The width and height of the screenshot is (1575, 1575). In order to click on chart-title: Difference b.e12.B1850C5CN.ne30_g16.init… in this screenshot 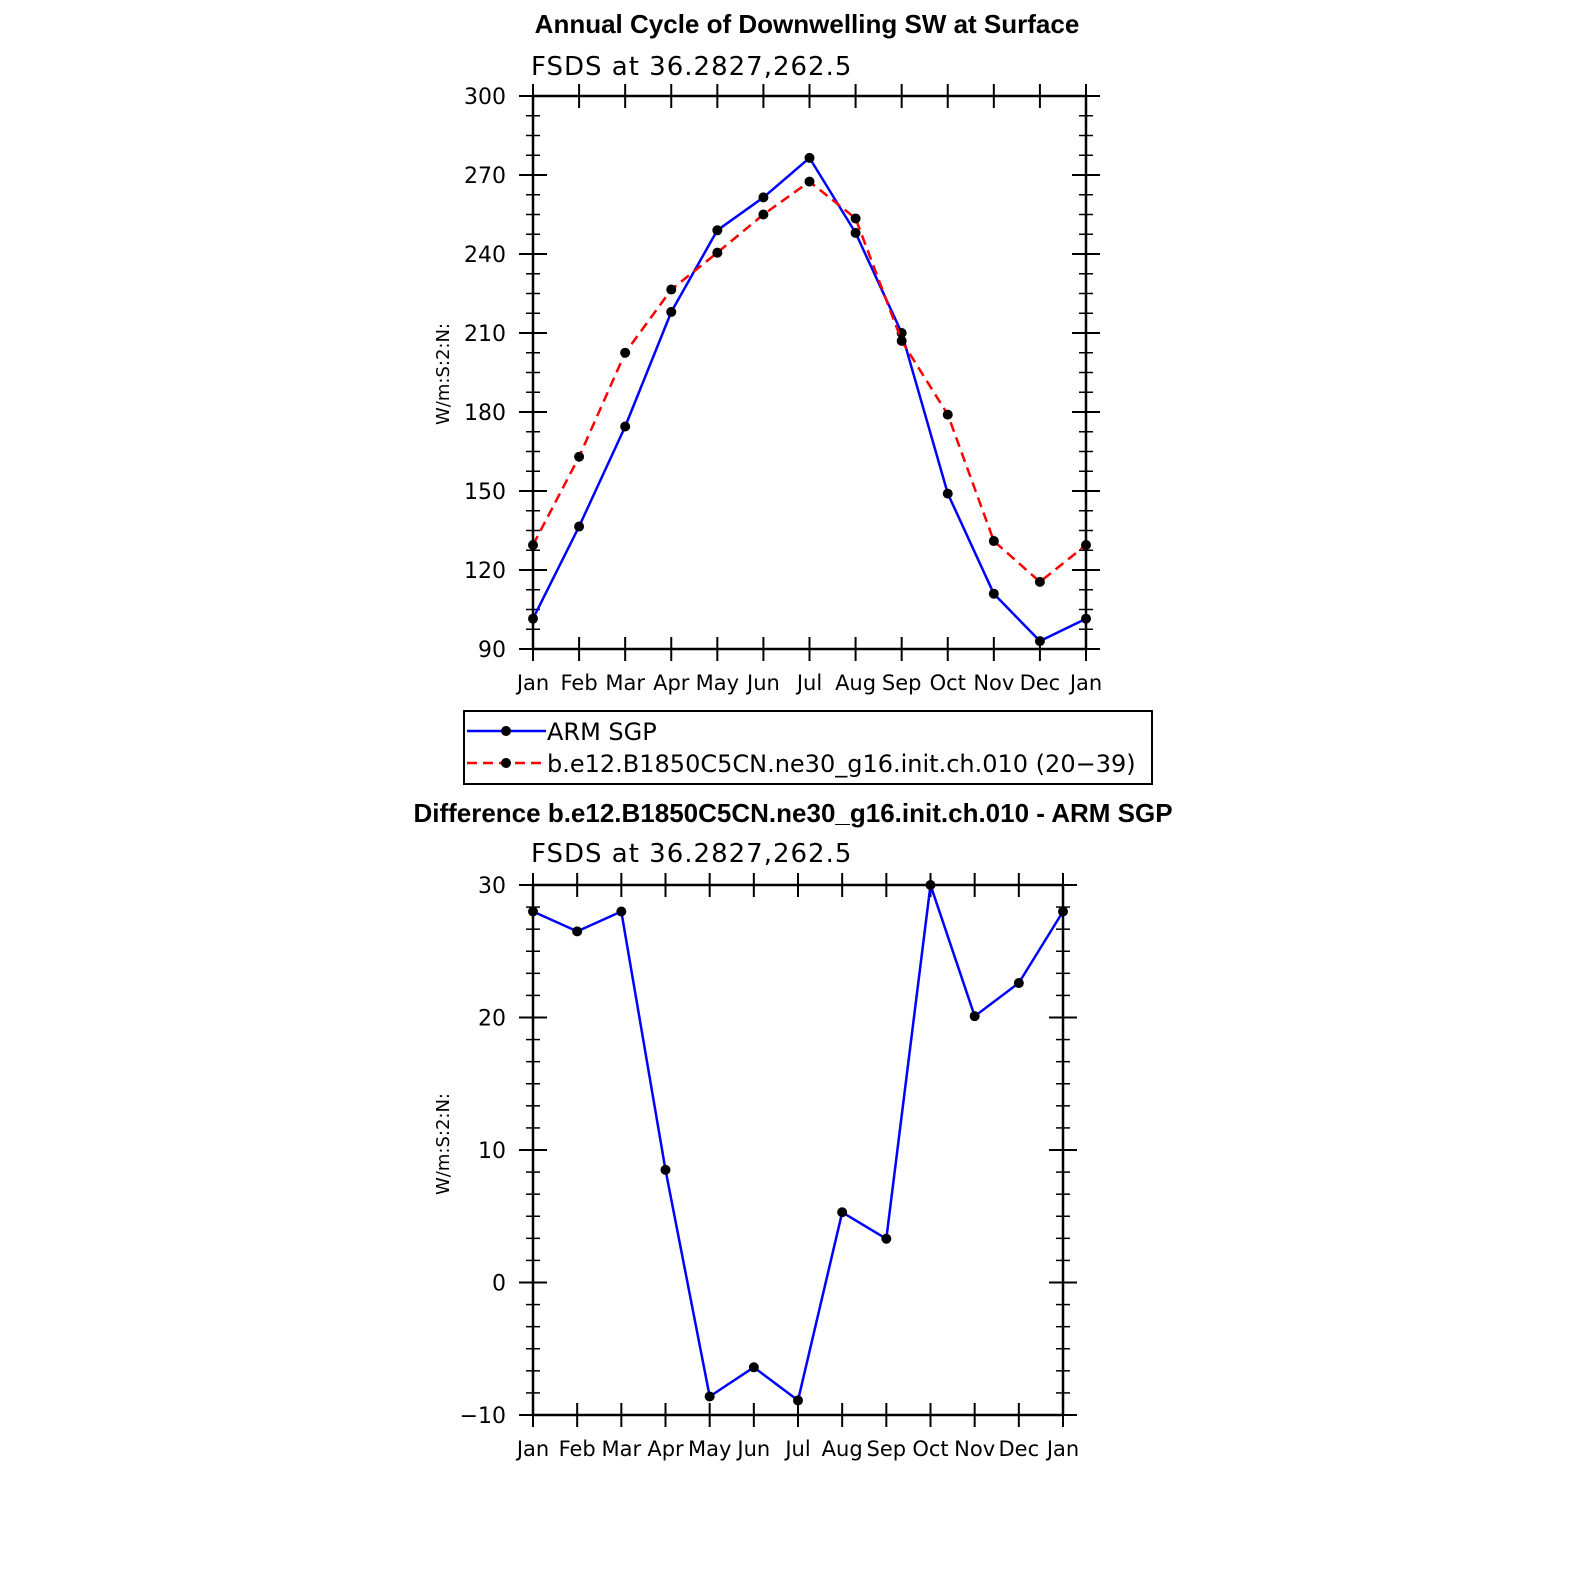, I will do `click(792, 813)`.